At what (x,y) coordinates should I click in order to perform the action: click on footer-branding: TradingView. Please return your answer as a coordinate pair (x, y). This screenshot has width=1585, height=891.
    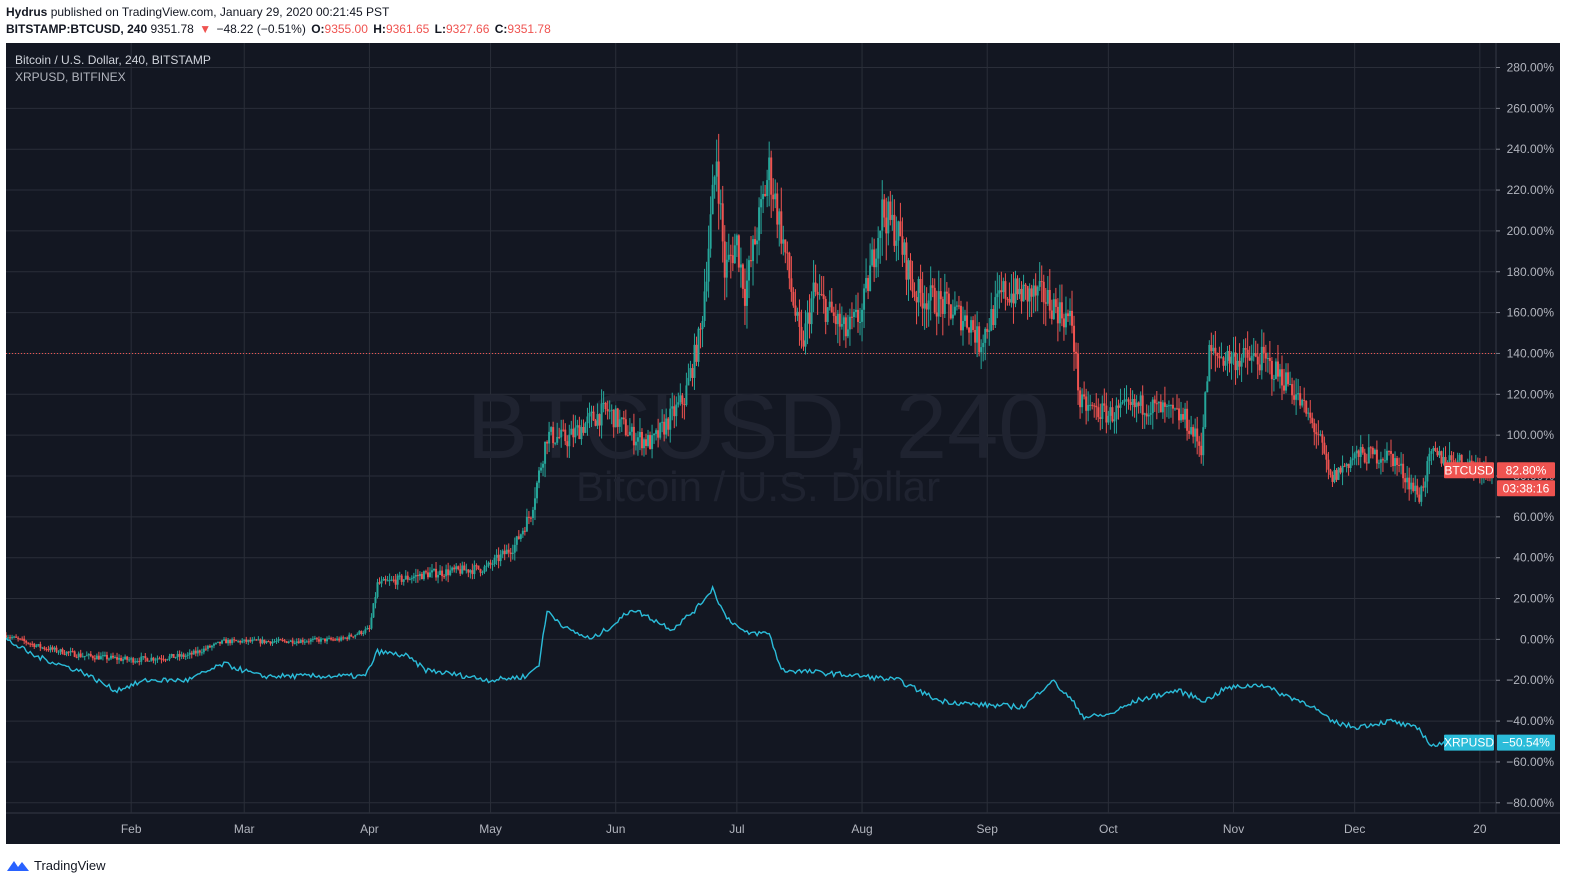
    Looking at the image, I should click on (56, 865).